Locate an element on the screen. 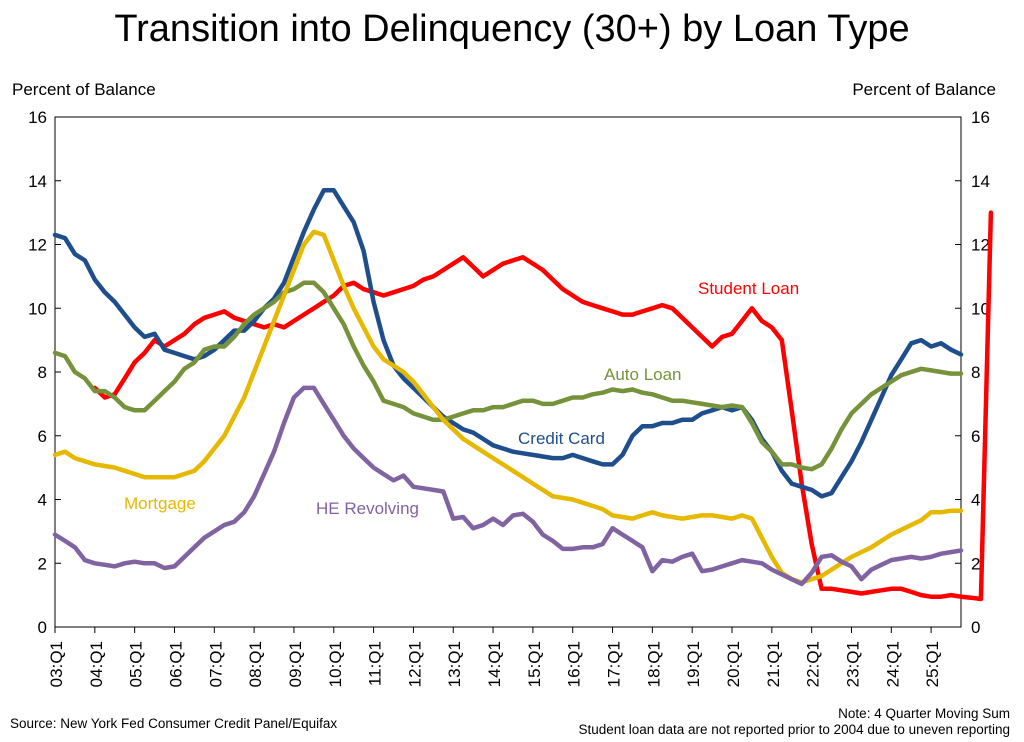  x-tick-label: 23:Q1 is located at coordinates (852, 664).